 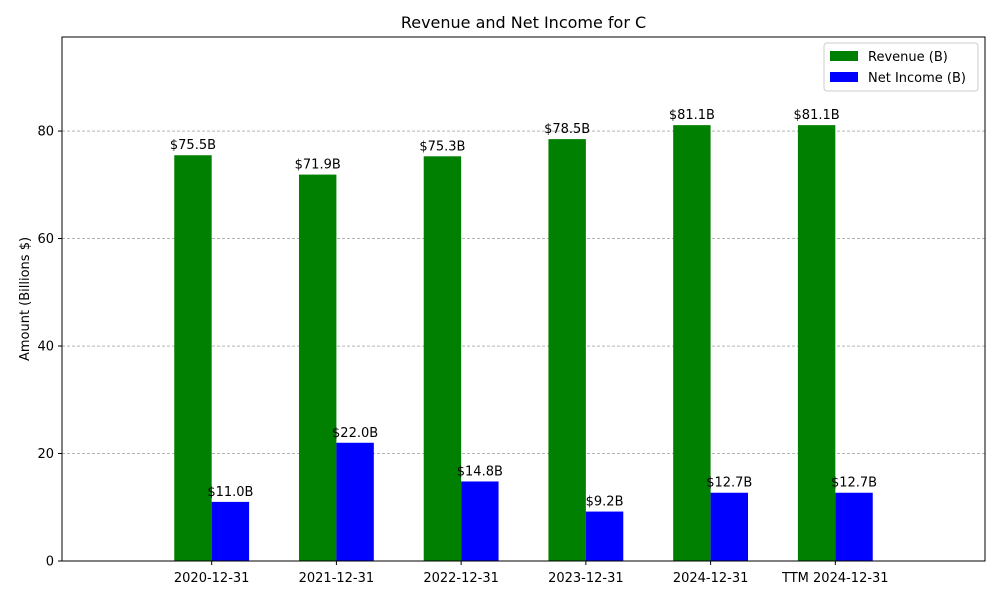 What do you see at coordinates (605, 502) in the screenshot?
I see `net-income-data-label: $9.2B` at bounding box center [605, 502].